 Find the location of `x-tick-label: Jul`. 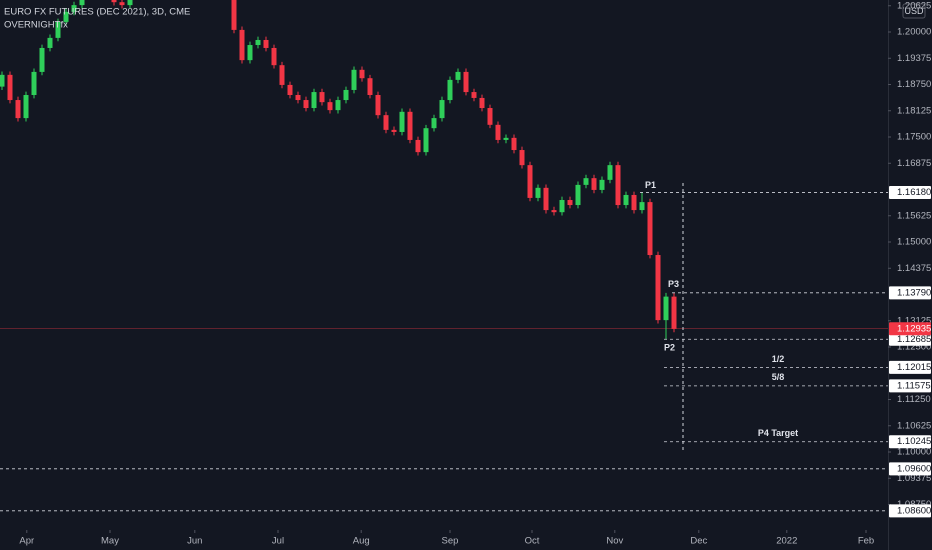

x-tick-label: Jul is located at coordinates (278, 541).